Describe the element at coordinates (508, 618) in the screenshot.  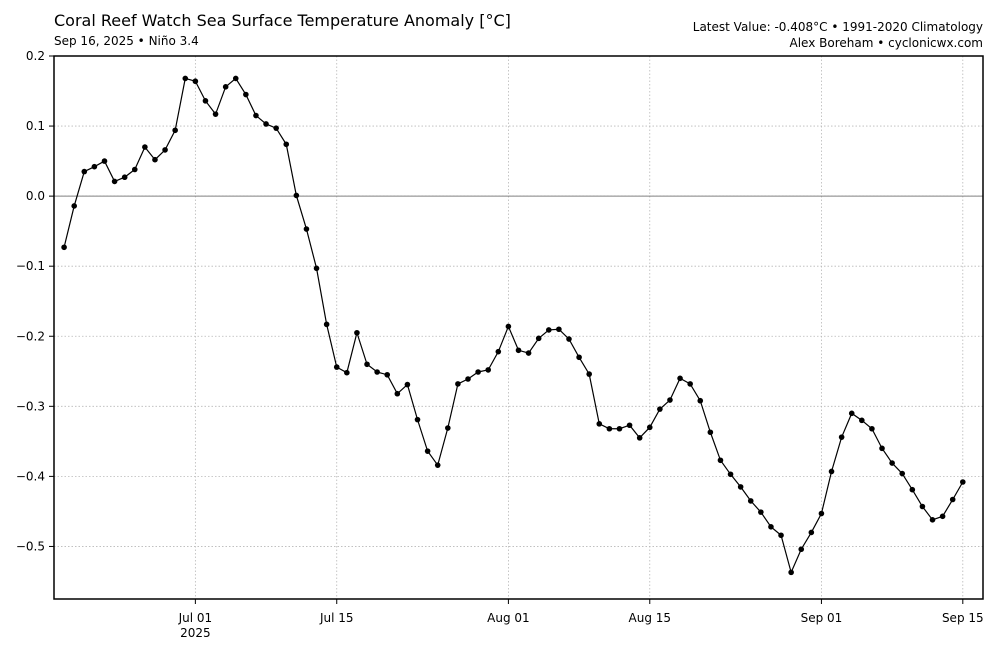
I see `x-tick-label: Aug 01` at that location.